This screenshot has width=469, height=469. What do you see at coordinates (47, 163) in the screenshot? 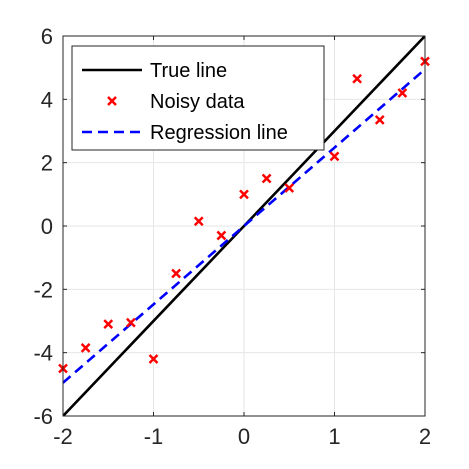
I see `y-tick-label: 2` at bounding box center [47, 163].